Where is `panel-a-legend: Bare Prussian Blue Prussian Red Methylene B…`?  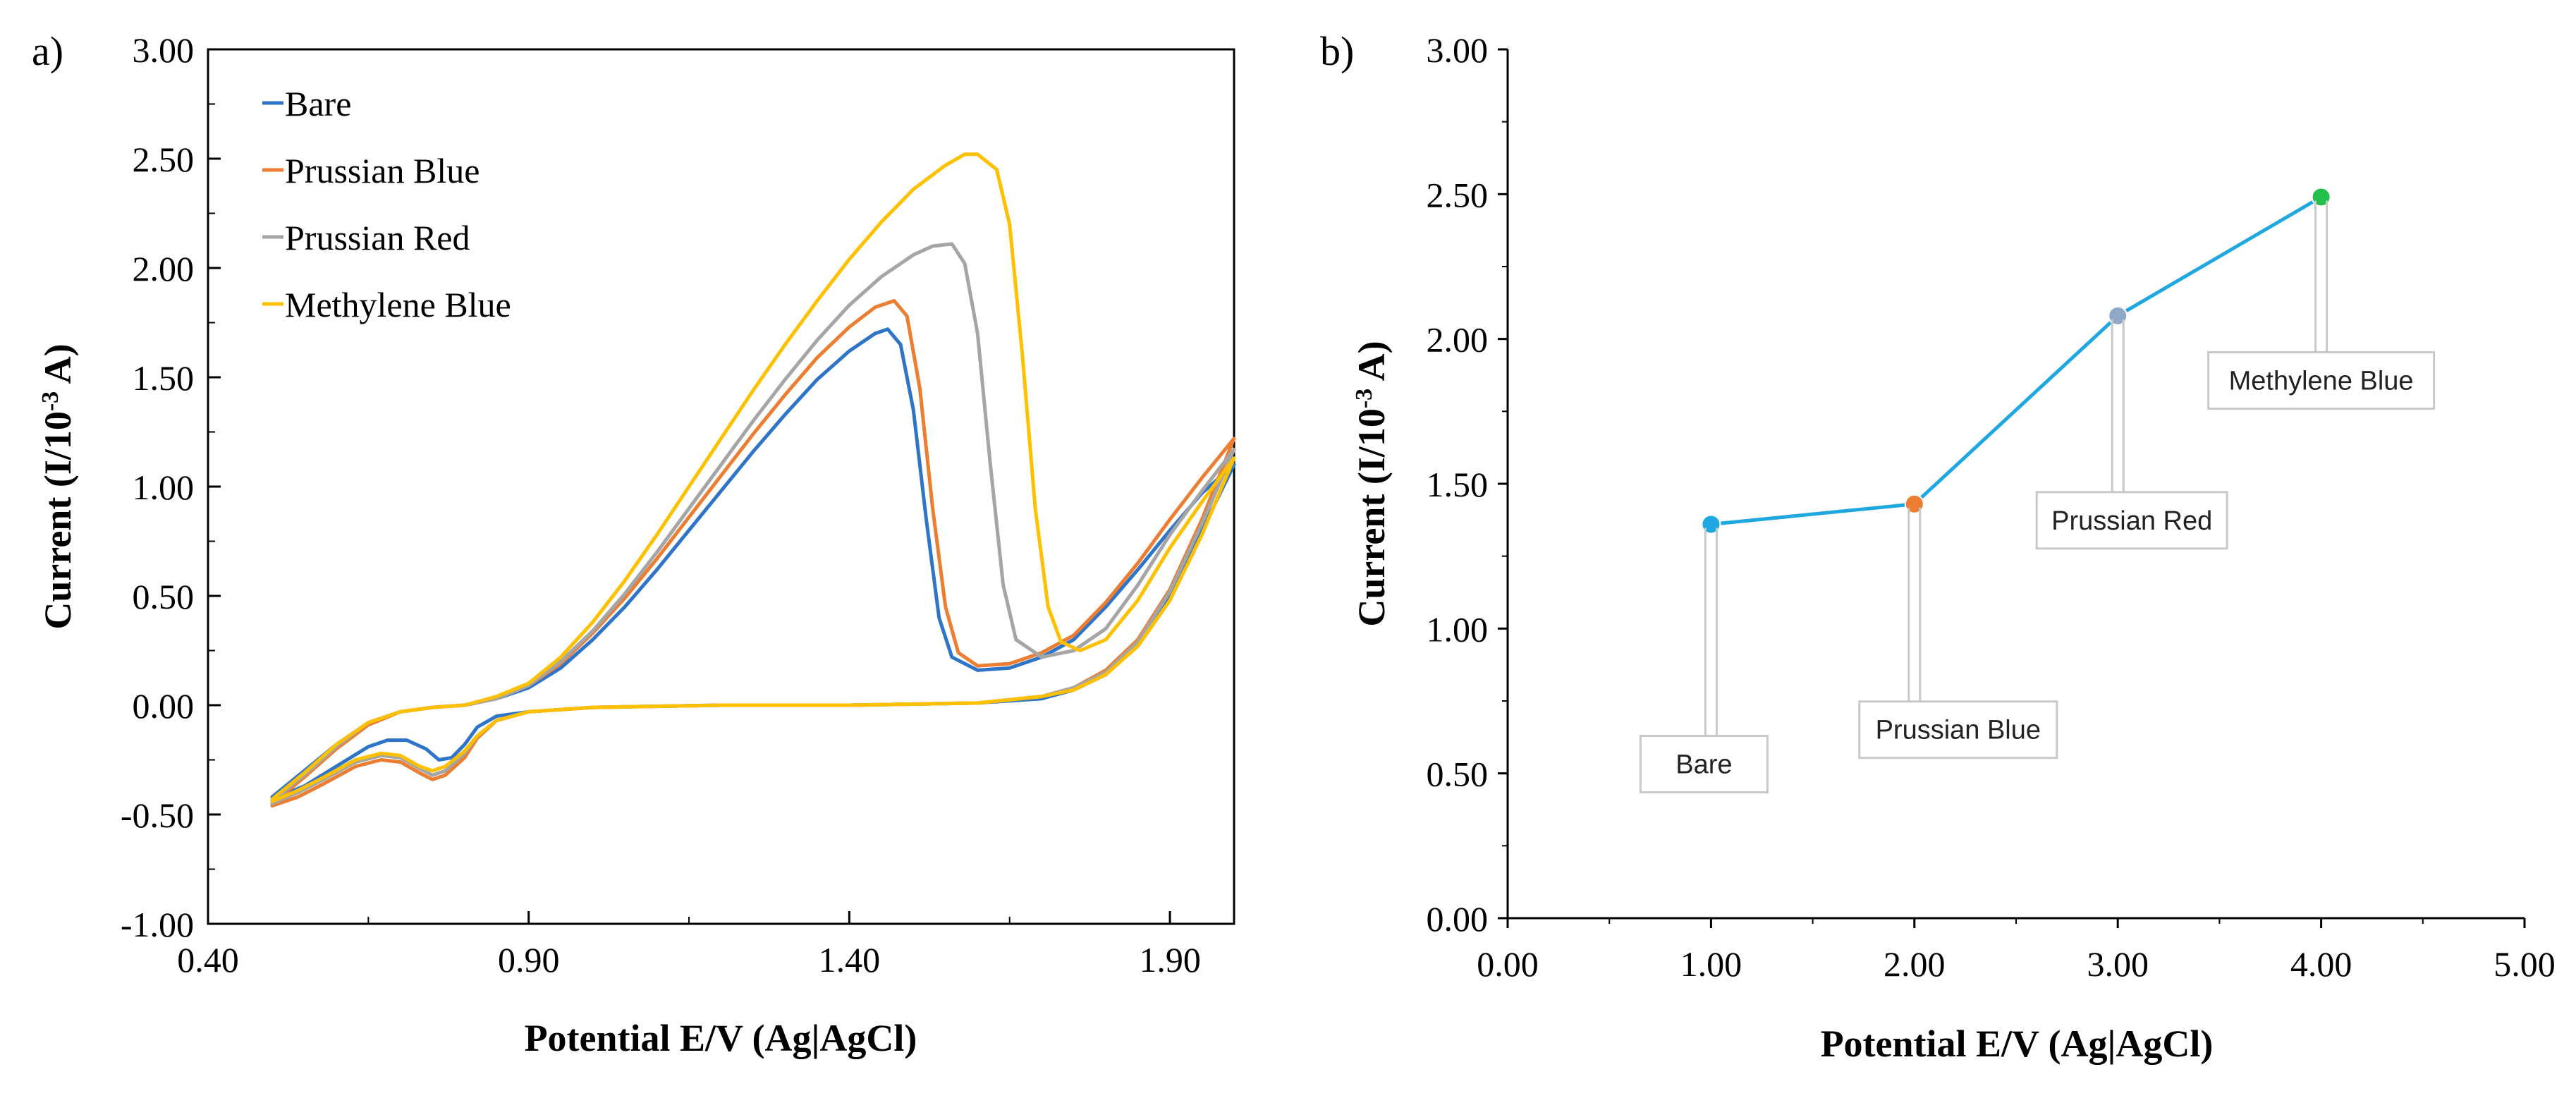
panel-a-legend: Bare Prussian Blue Prussian Red Methylene B… is located at coordinates (386, 204).